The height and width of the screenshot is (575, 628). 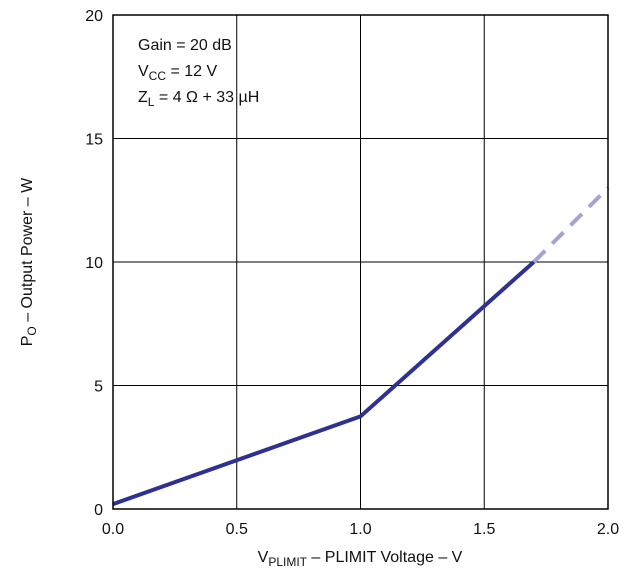 I want to click on annotation-vcc: VCC = 12 V, so click(x=177, y=73).